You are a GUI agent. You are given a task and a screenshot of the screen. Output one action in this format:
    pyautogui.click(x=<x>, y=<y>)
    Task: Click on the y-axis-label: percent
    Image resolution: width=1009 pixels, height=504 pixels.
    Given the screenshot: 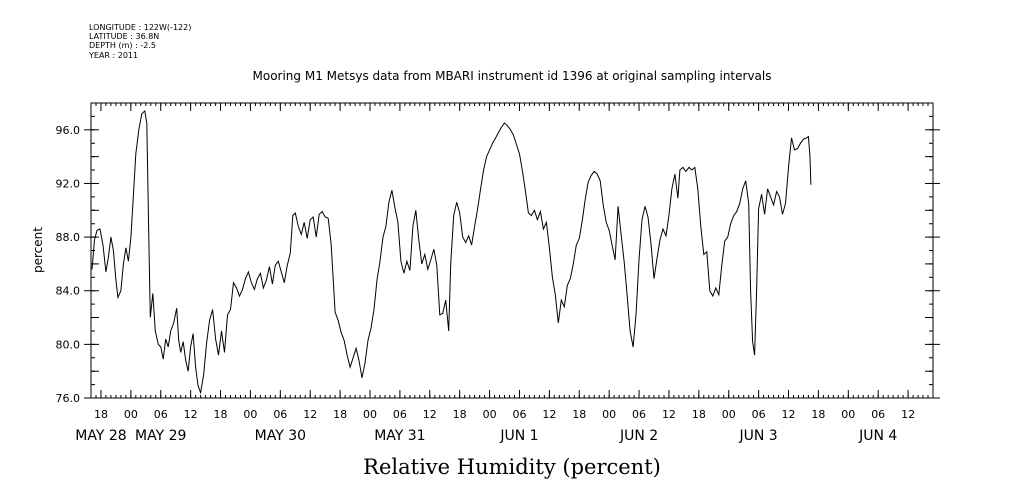 What is the action you would take?
    pyautogui.click(x=38, y=250)
    